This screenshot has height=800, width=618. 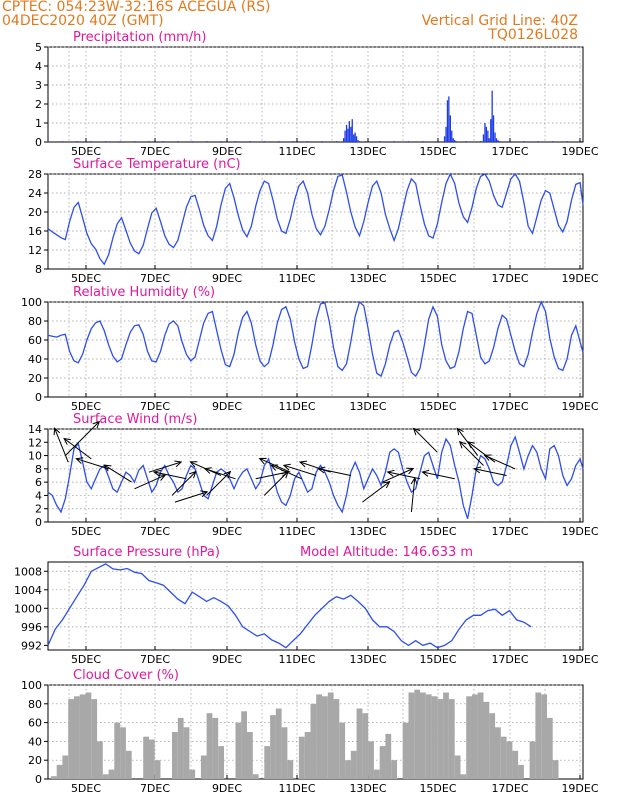 What do you see at coordinates (28, 571) in the screenshot?
I see `pressure-ytick-label: 1008` at bounding box center [28, 571].